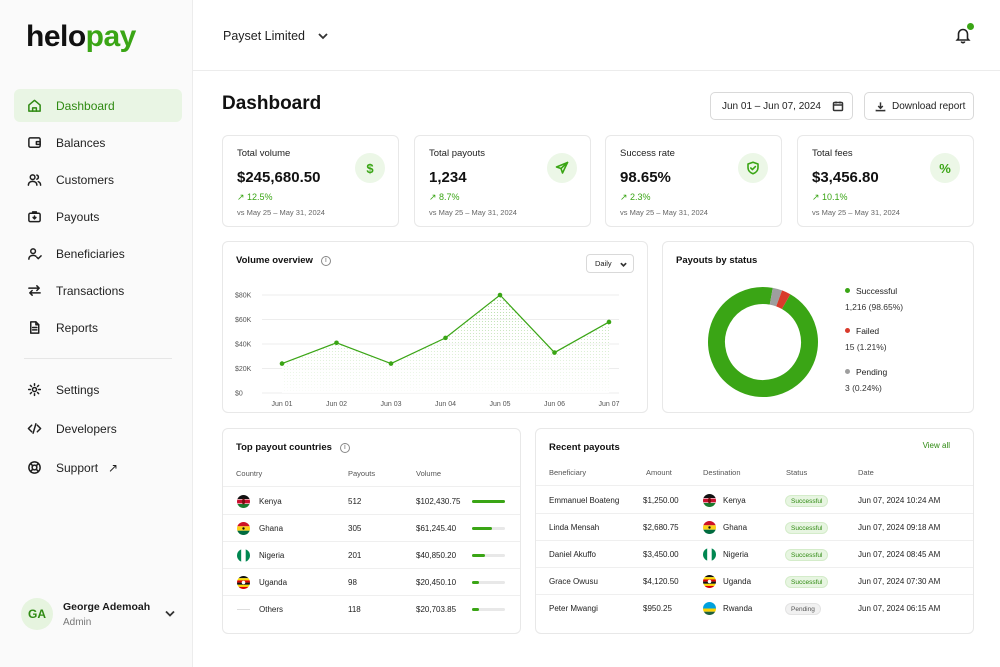 The image size is (1000, 667). I want to click on sidebar-item-label: Transactions, so click(90, 290).